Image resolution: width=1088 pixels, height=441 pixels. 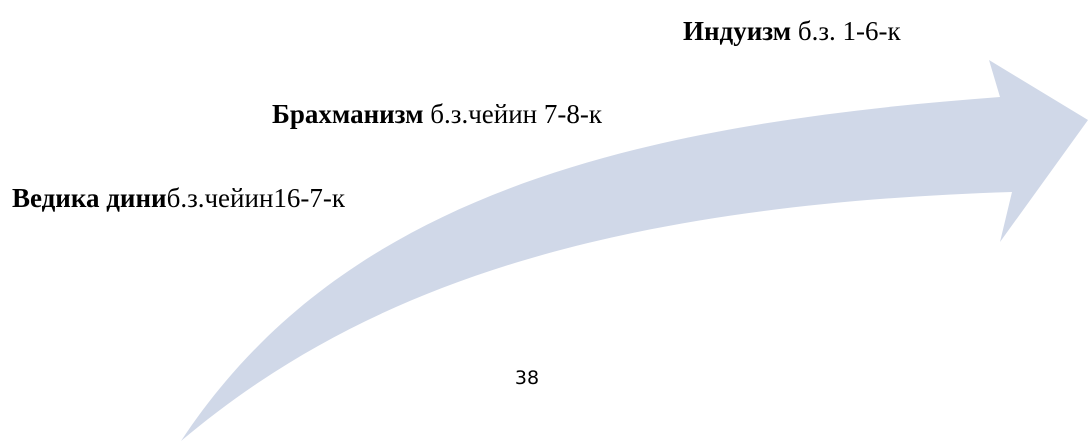 I want to click on stage-hinduism: Индуизм б.з. 1-6-к, so click(x=792, y=31).